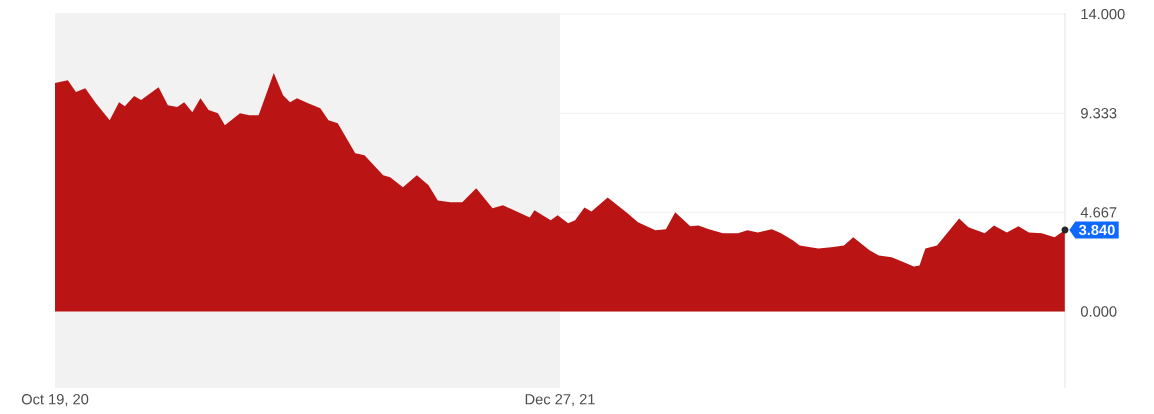  Describe the element at coordinates (1103, 14) in the screenshot. I see `y-tick-label: 14.000` at that location.